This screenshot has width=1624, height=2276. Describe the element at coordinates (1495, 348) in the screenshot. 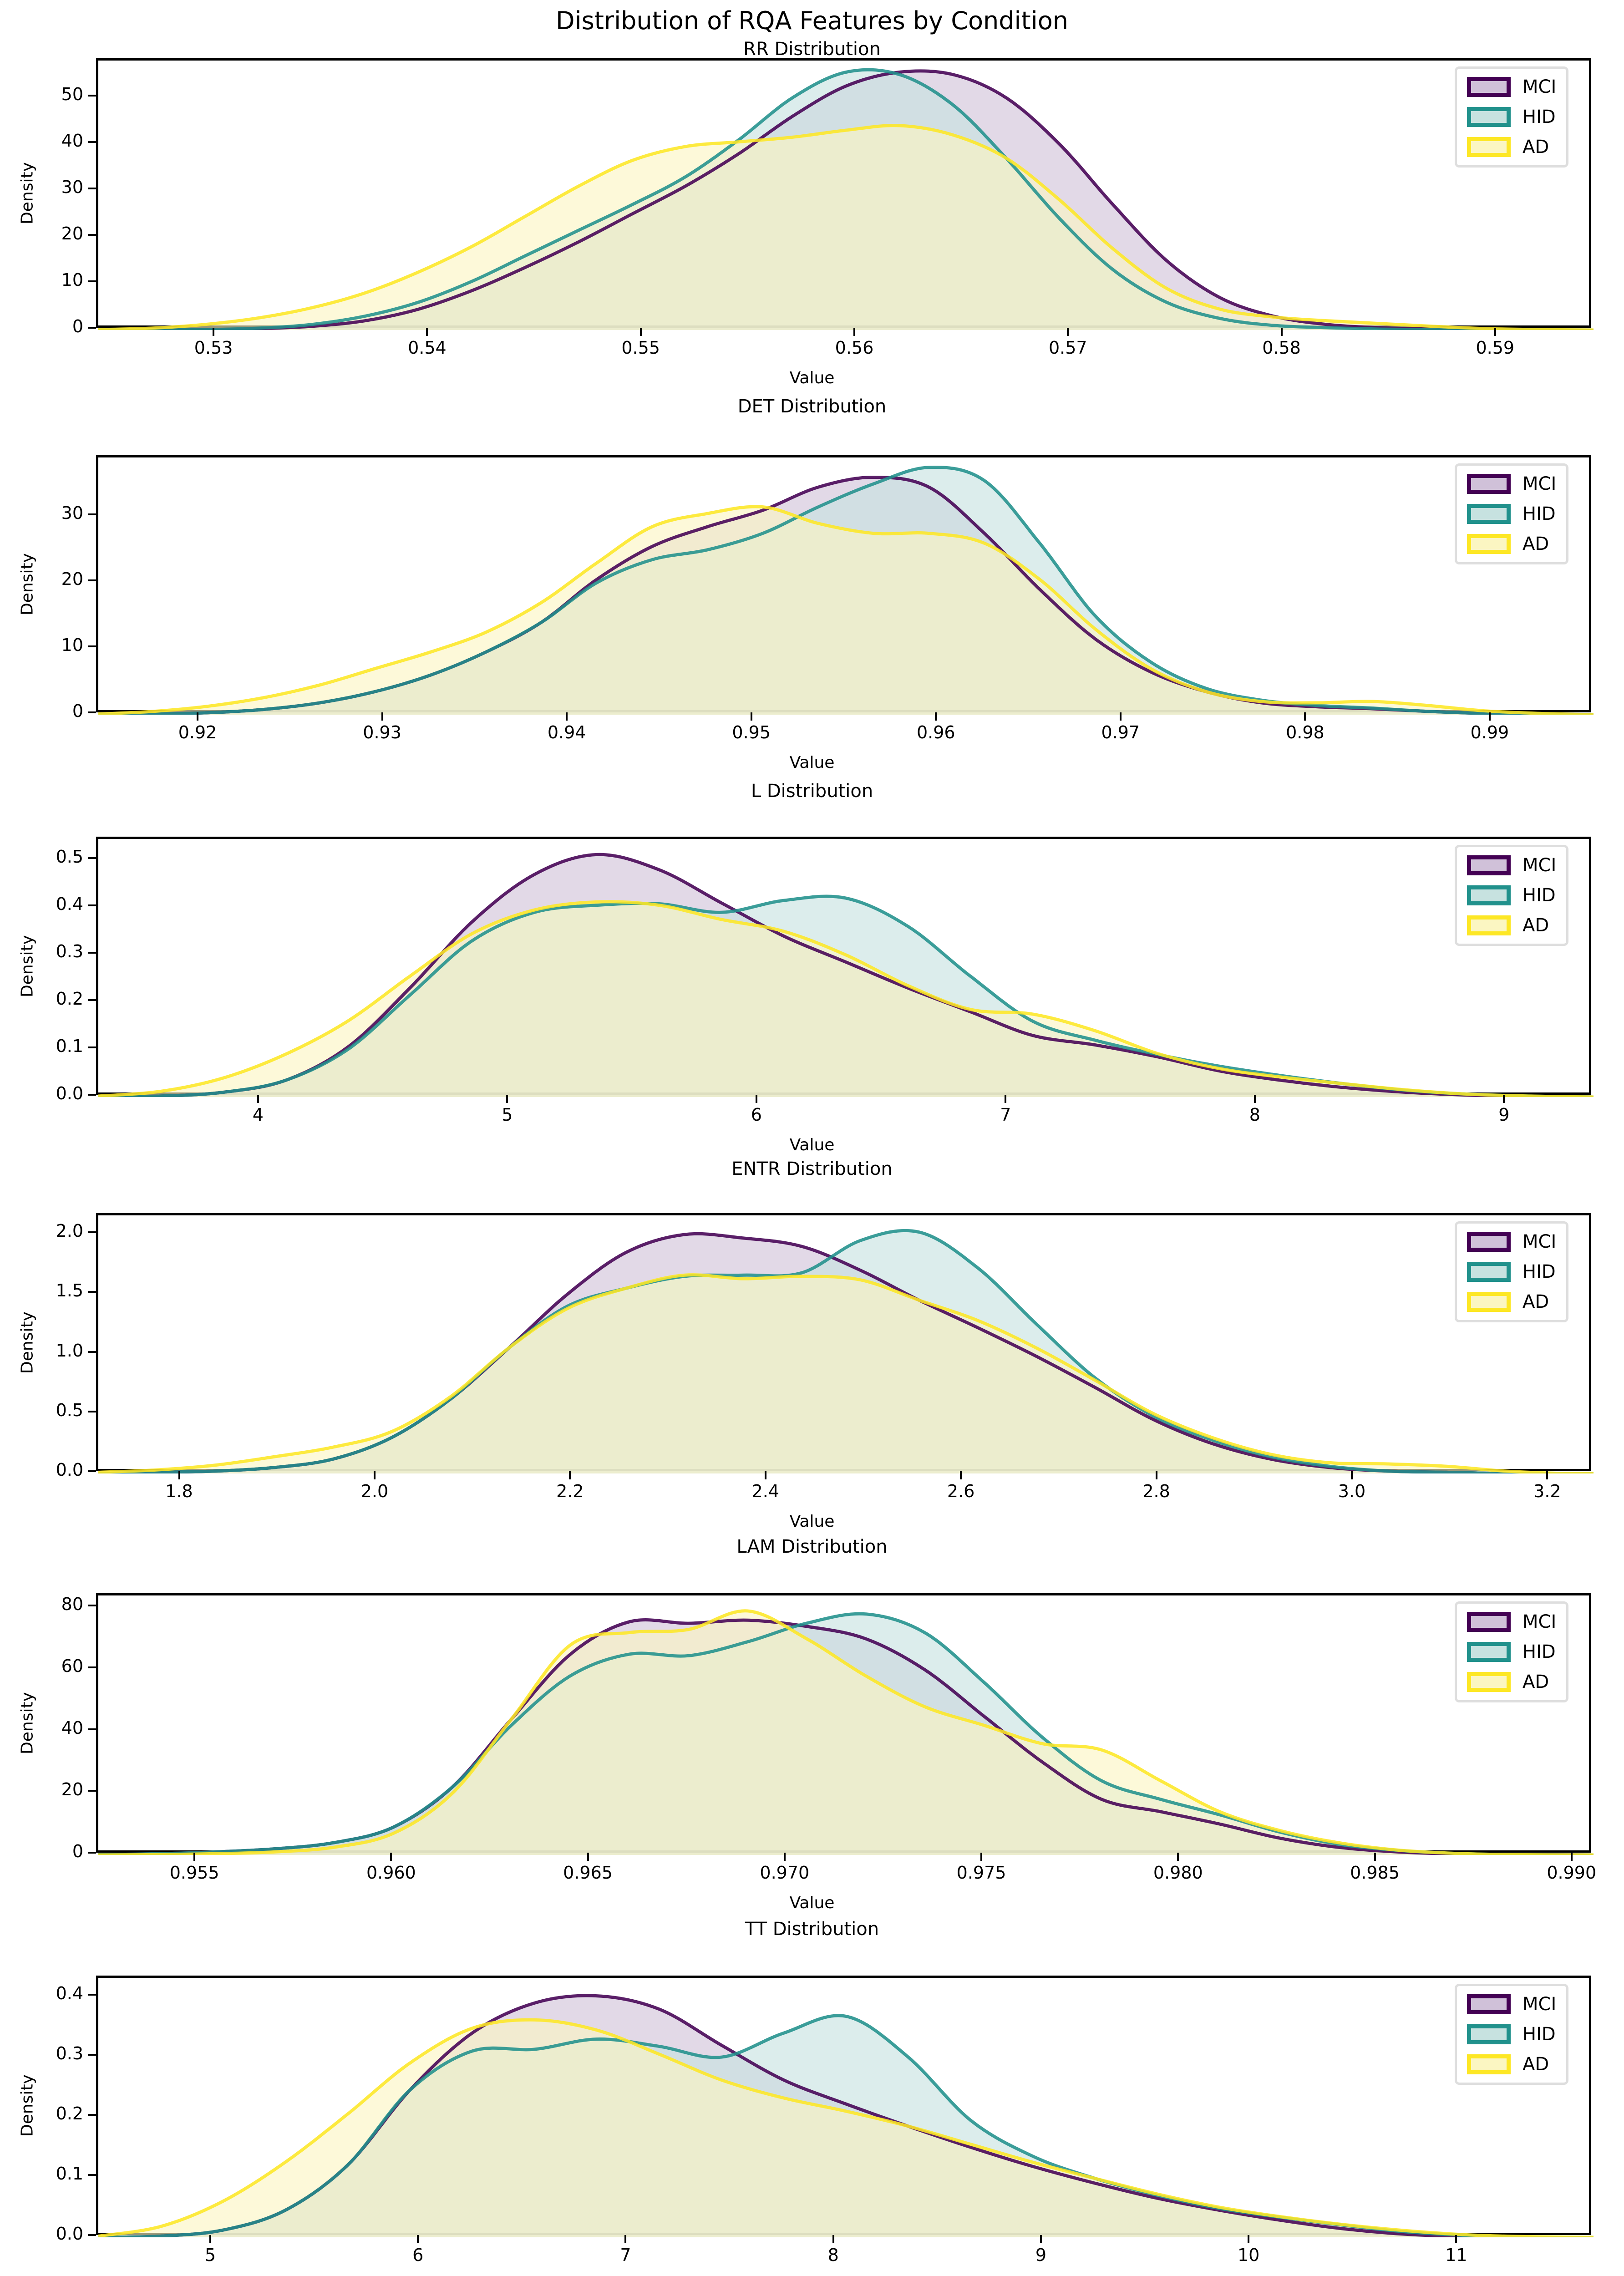

I see `x-tick-label: 0.59` at that location.